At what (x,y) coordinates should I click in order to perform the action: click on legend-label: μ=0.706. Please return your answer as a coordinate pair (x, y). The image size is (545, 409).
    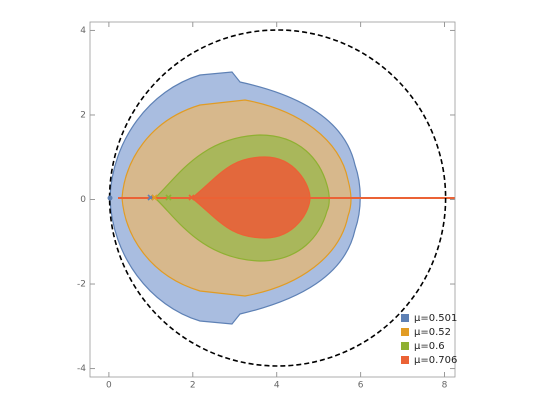
    Looking at the image, I should click on (435, 360).